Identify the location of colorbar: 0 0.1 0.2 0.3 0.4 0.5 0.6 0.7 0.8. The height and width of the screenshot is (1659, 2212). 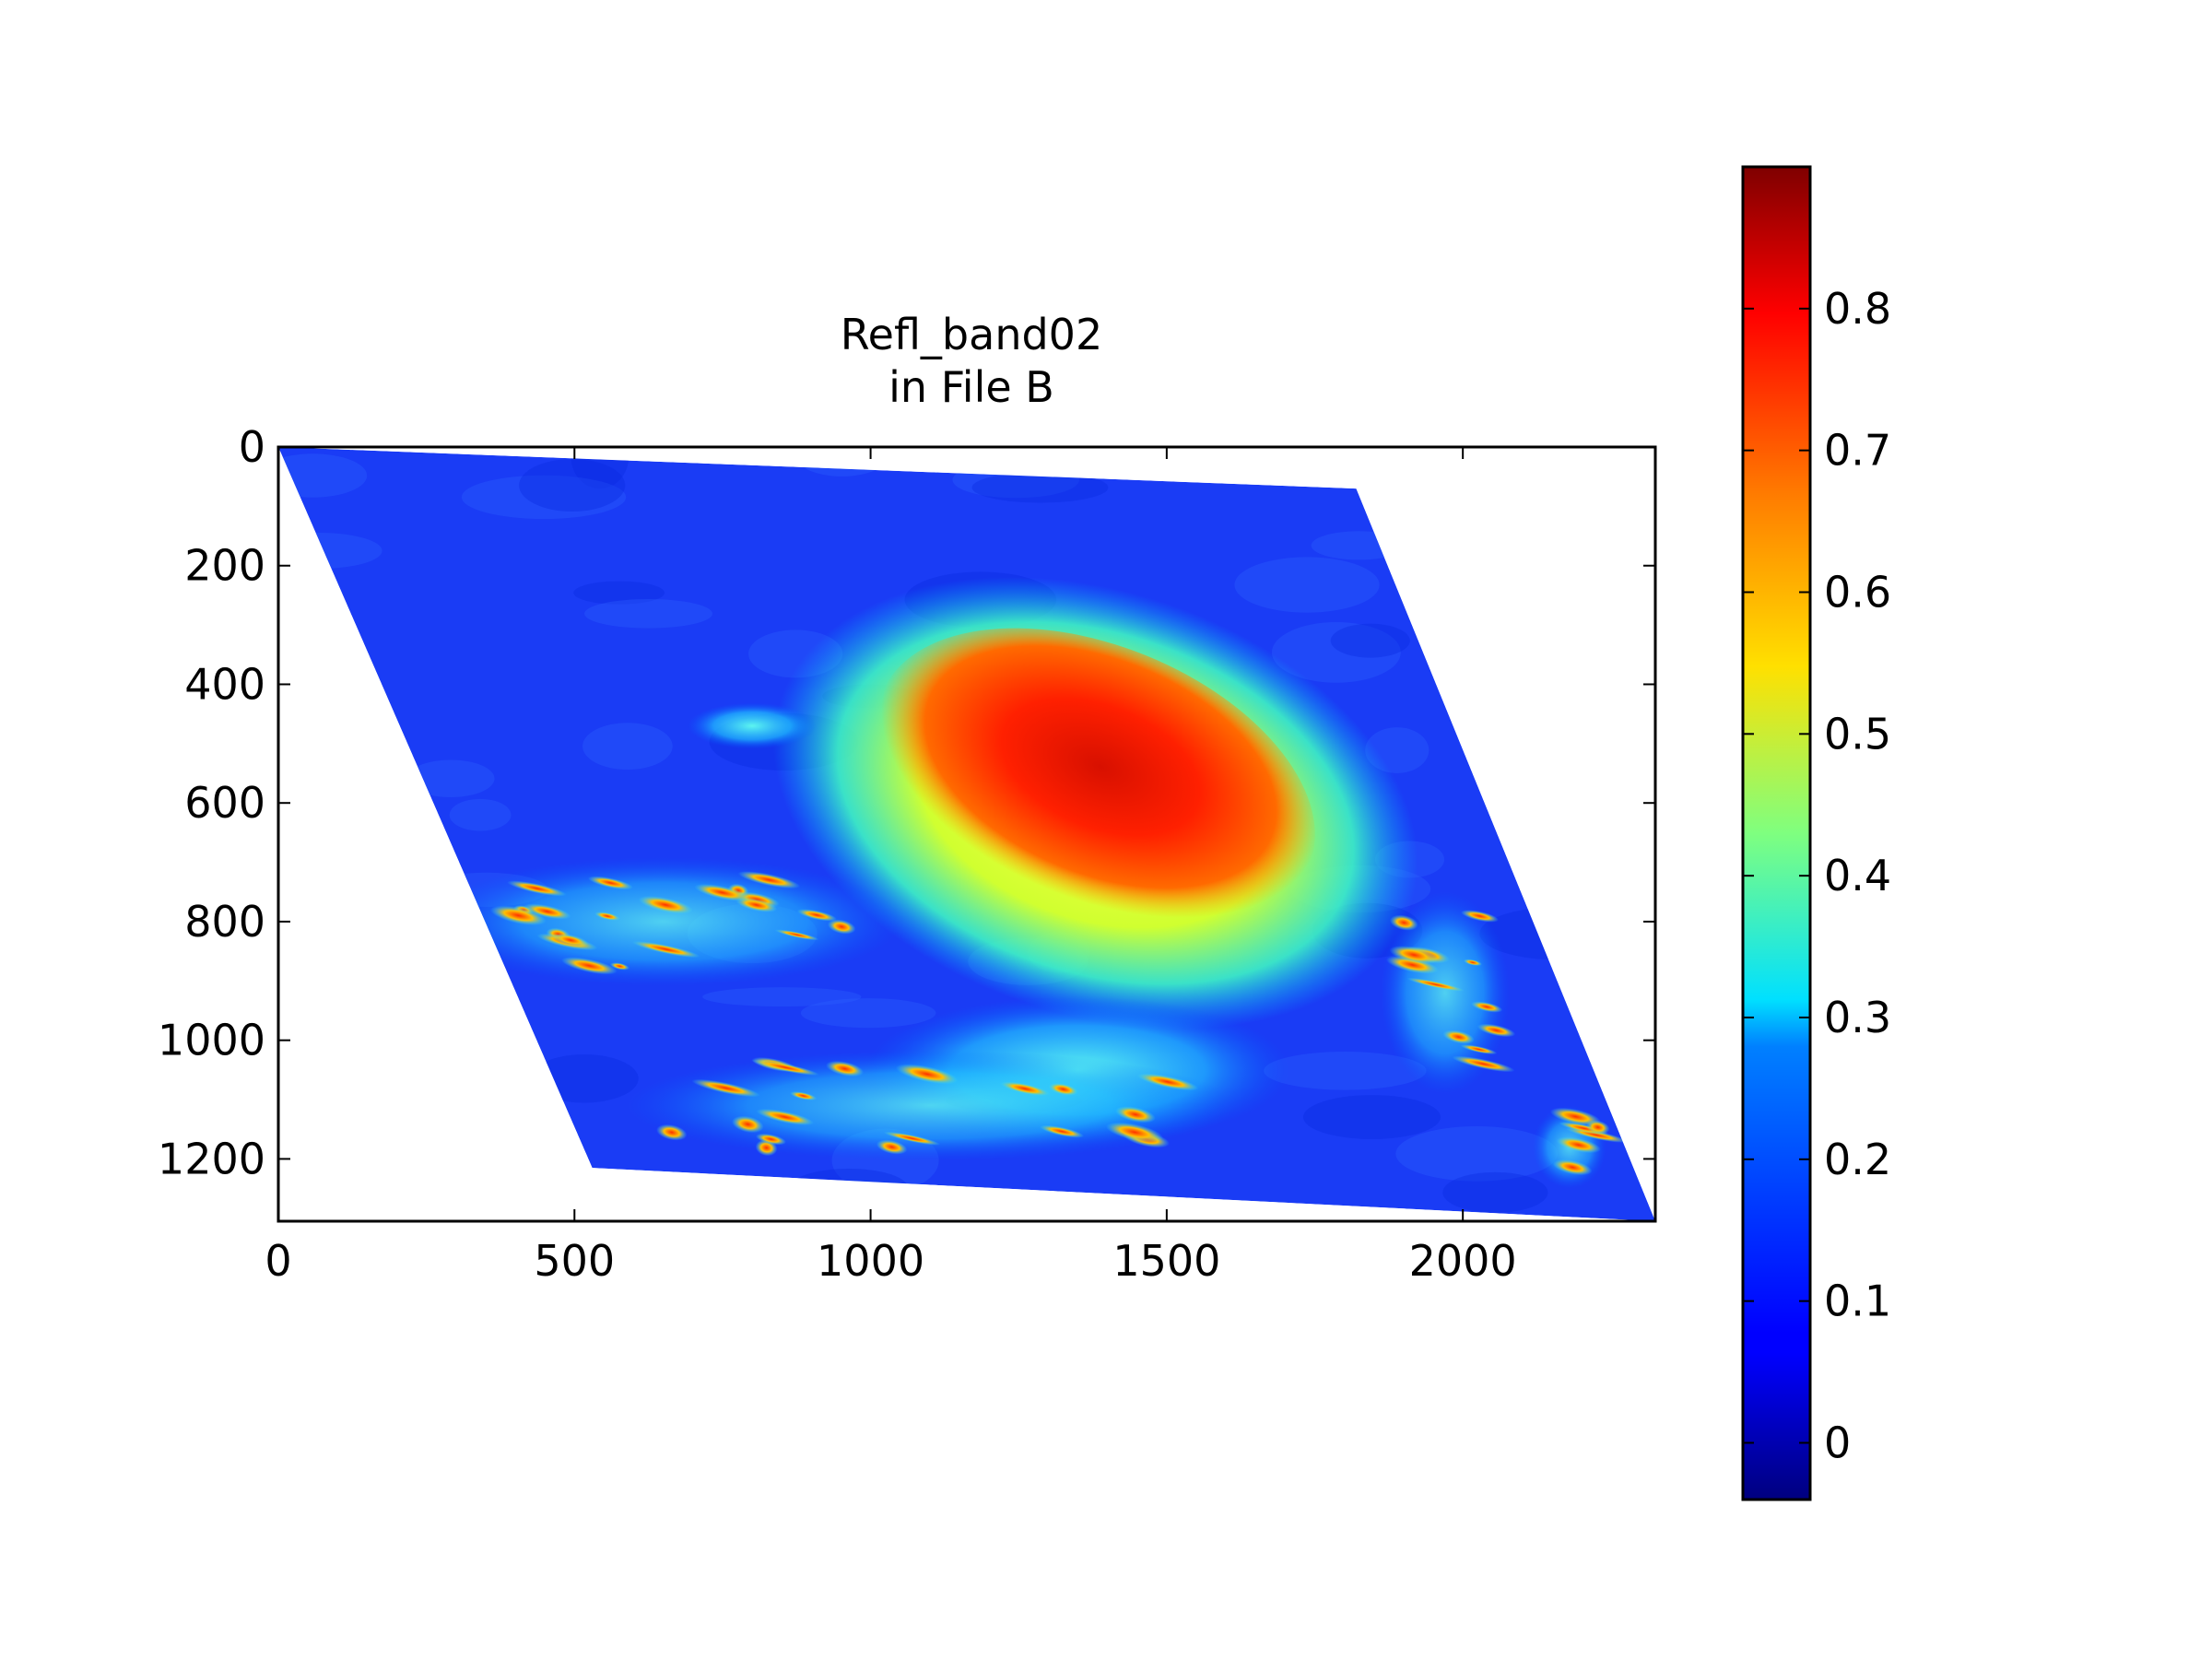
(1816, 833).